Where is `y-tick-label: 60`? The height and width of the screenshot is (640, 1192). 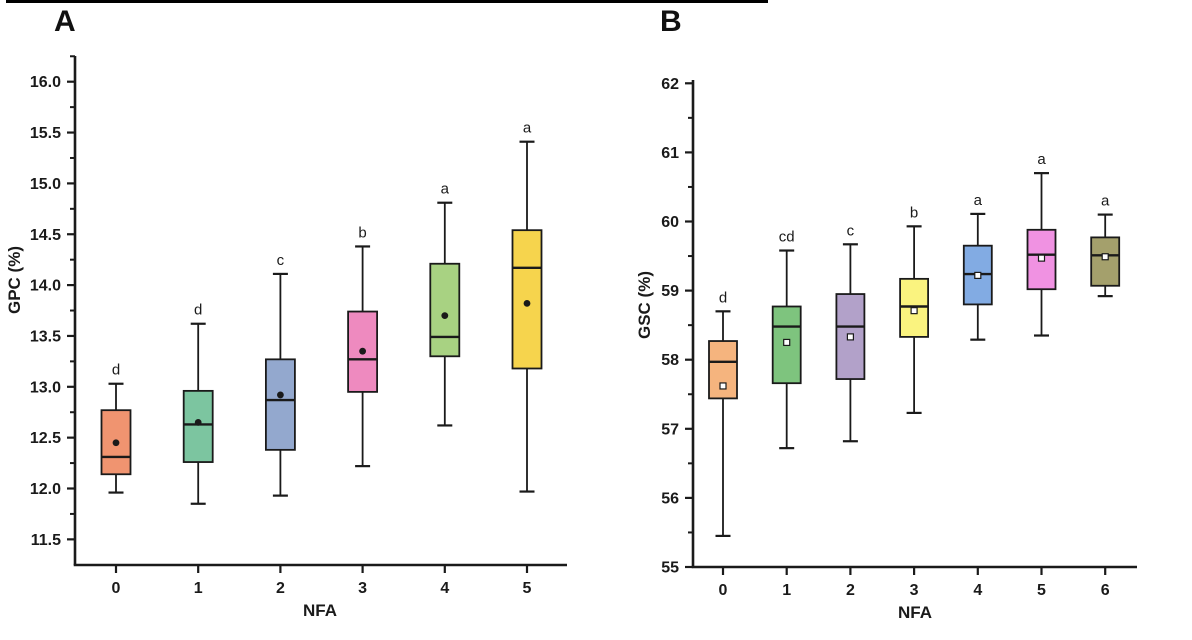
y-tick-label: 60 is located at coordinates (670, 222).